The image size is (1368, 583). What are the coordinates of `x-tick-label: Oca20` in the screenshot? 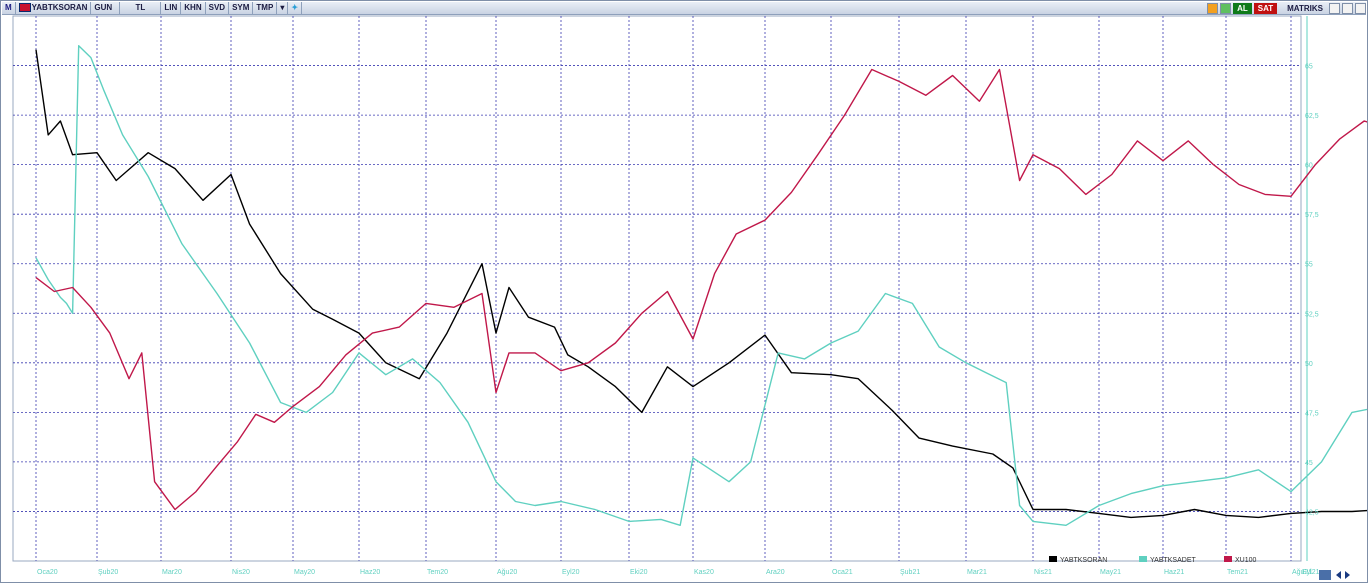 It's located at (47, 572).